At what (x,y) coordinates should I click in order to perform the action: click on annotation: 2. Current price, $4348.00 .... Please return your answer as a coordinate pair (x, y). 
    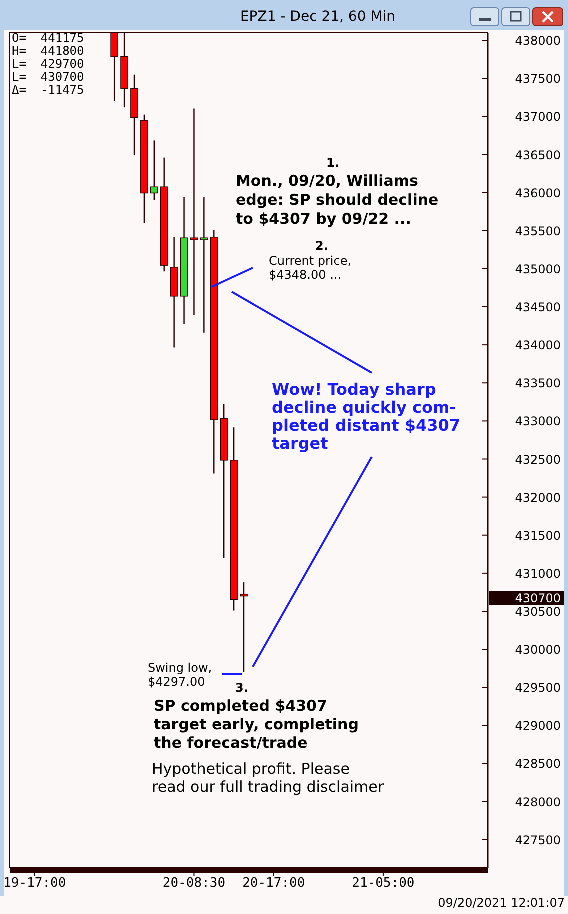
    Looking at the image, I should click on (310, 260).